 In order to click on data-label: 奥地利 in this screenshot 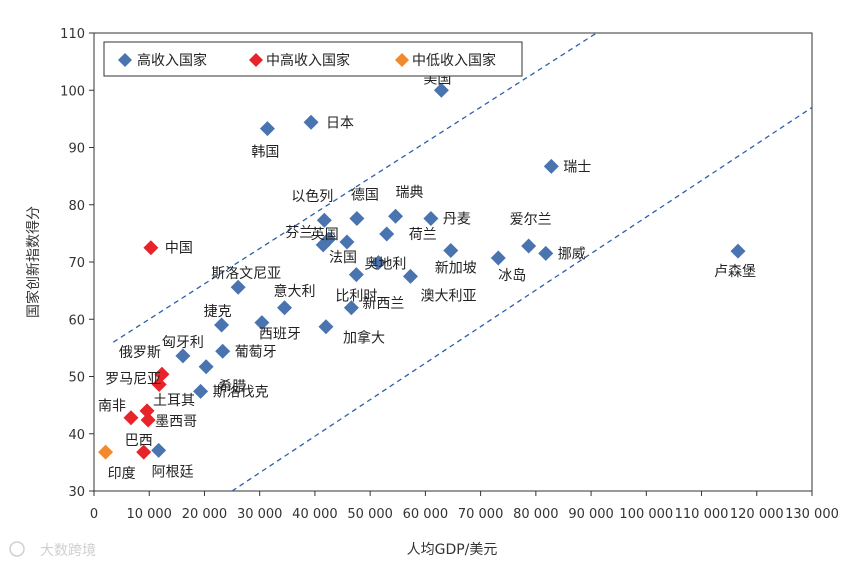, I will do `click(385, 264)`.